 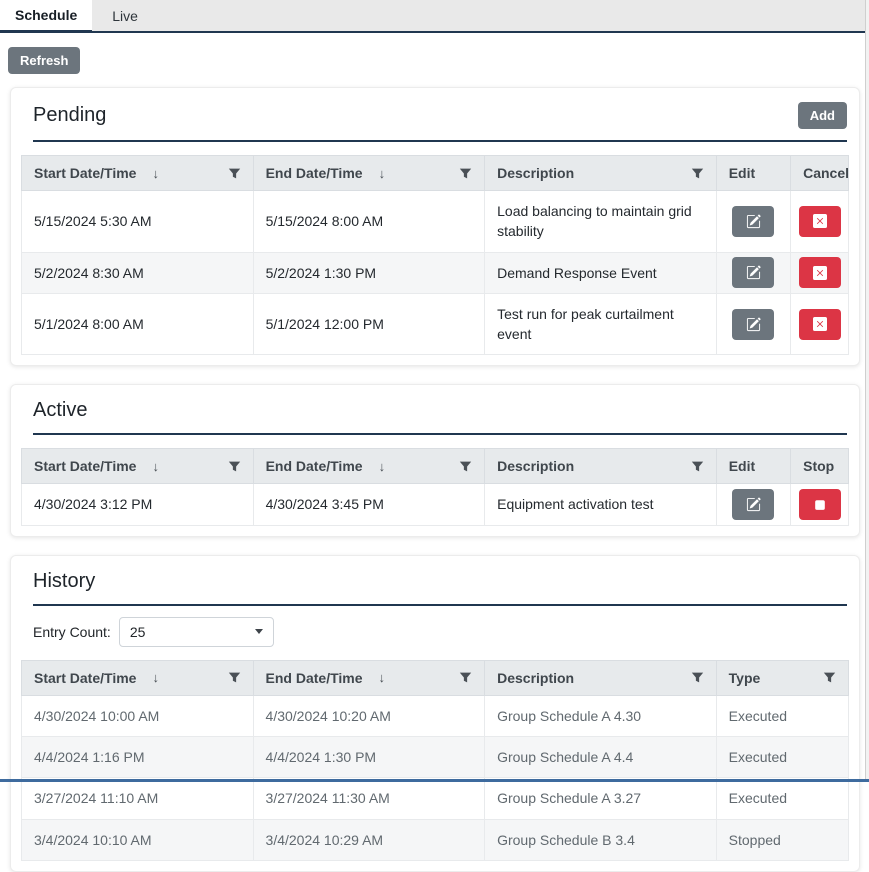 I want to click on tab-bar: Schedule Live, so click(x=434, y=16).